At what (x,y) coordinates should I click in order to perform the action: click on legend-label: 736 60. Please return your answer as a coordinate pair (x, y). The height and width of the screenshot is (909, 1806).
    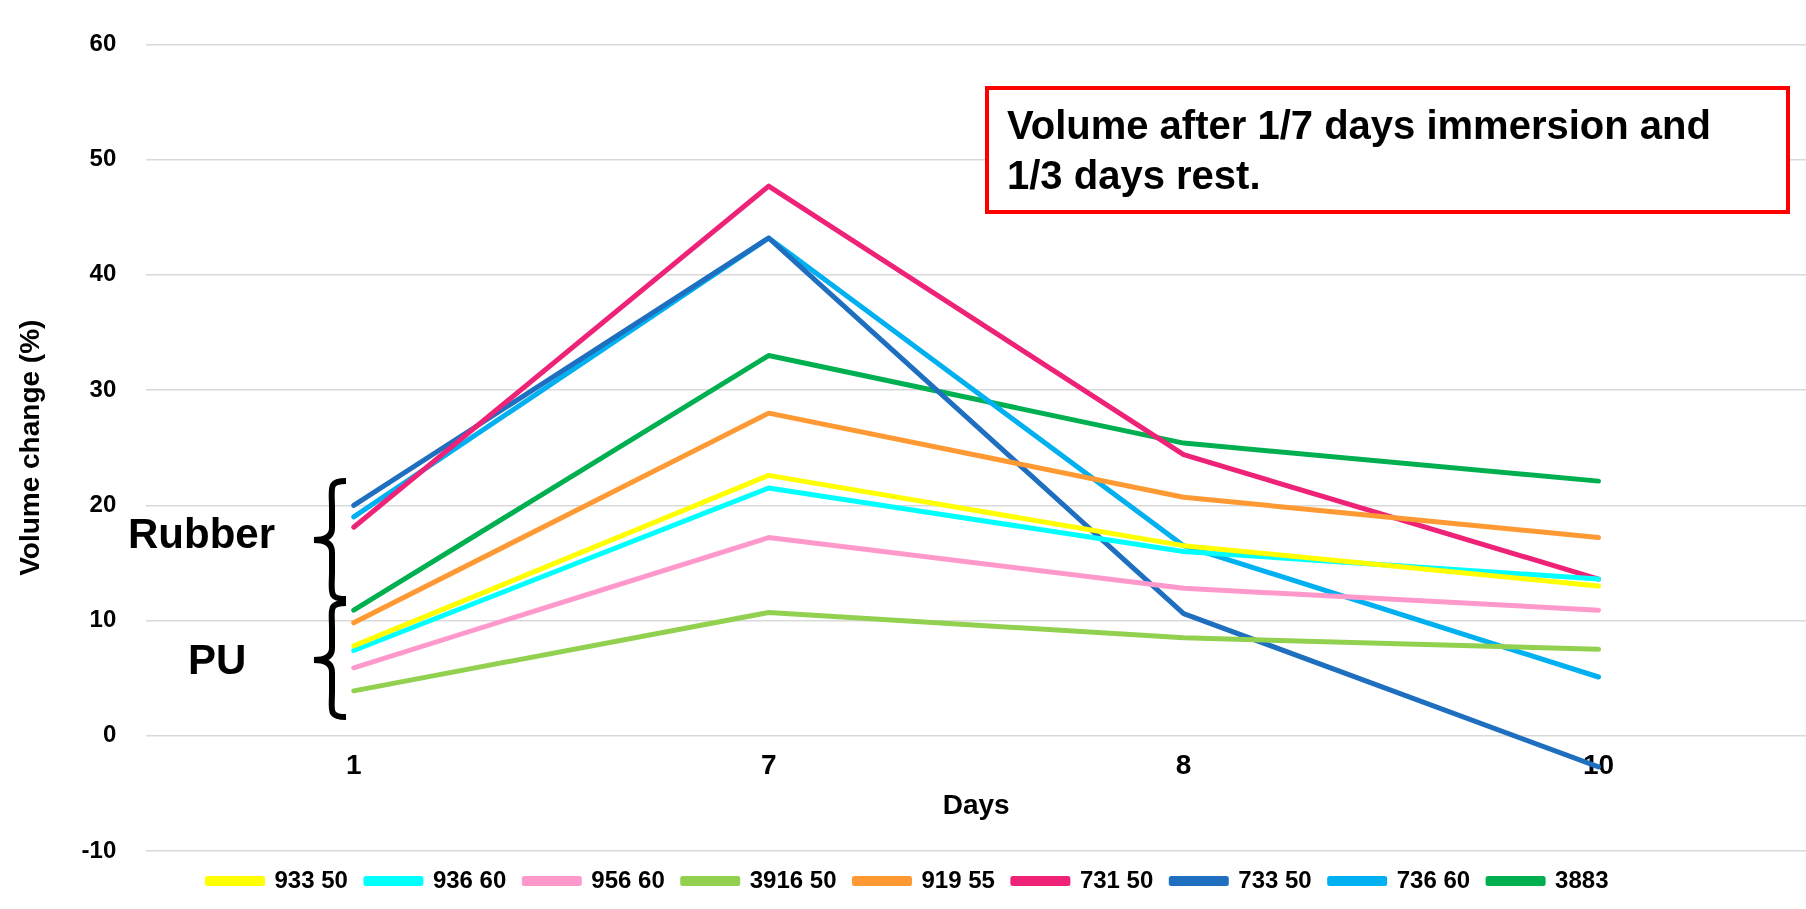
    Looking at the image, I should click on (1433, 879).